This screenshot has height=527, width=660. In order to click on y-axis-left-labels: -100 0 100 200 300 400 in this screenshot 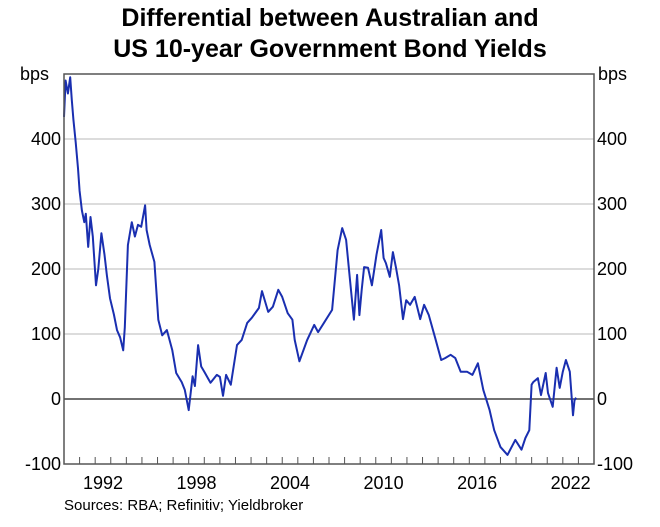, I will do `click(43, 301)`.